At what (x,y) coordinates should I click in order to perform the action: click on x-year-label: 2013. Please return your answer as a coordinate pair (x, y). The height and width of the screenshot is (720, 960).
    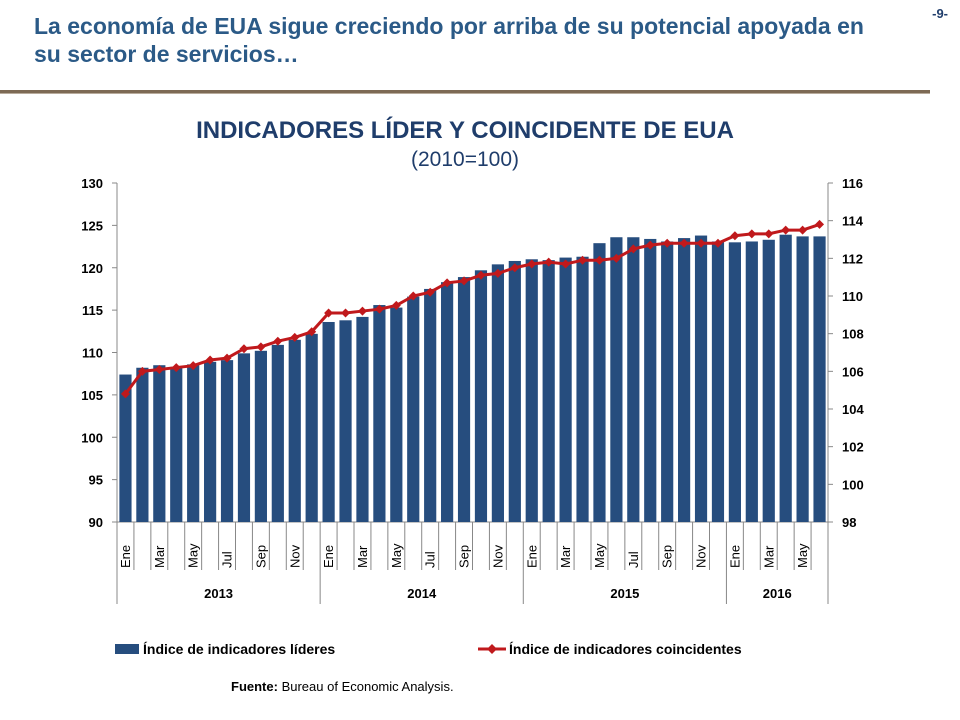
    Looking at the image, I should click on (218, 593).